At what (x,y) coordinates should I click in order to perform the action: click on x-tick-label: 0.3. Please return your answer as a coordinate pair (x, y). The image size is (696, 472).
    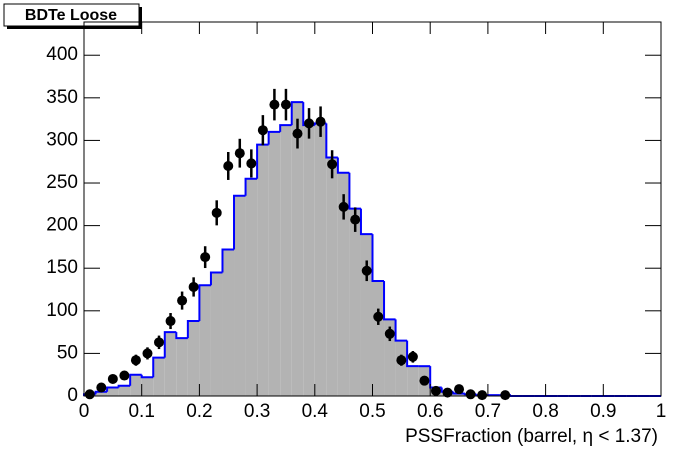
    Looking at the image, I should click on (257, 411).